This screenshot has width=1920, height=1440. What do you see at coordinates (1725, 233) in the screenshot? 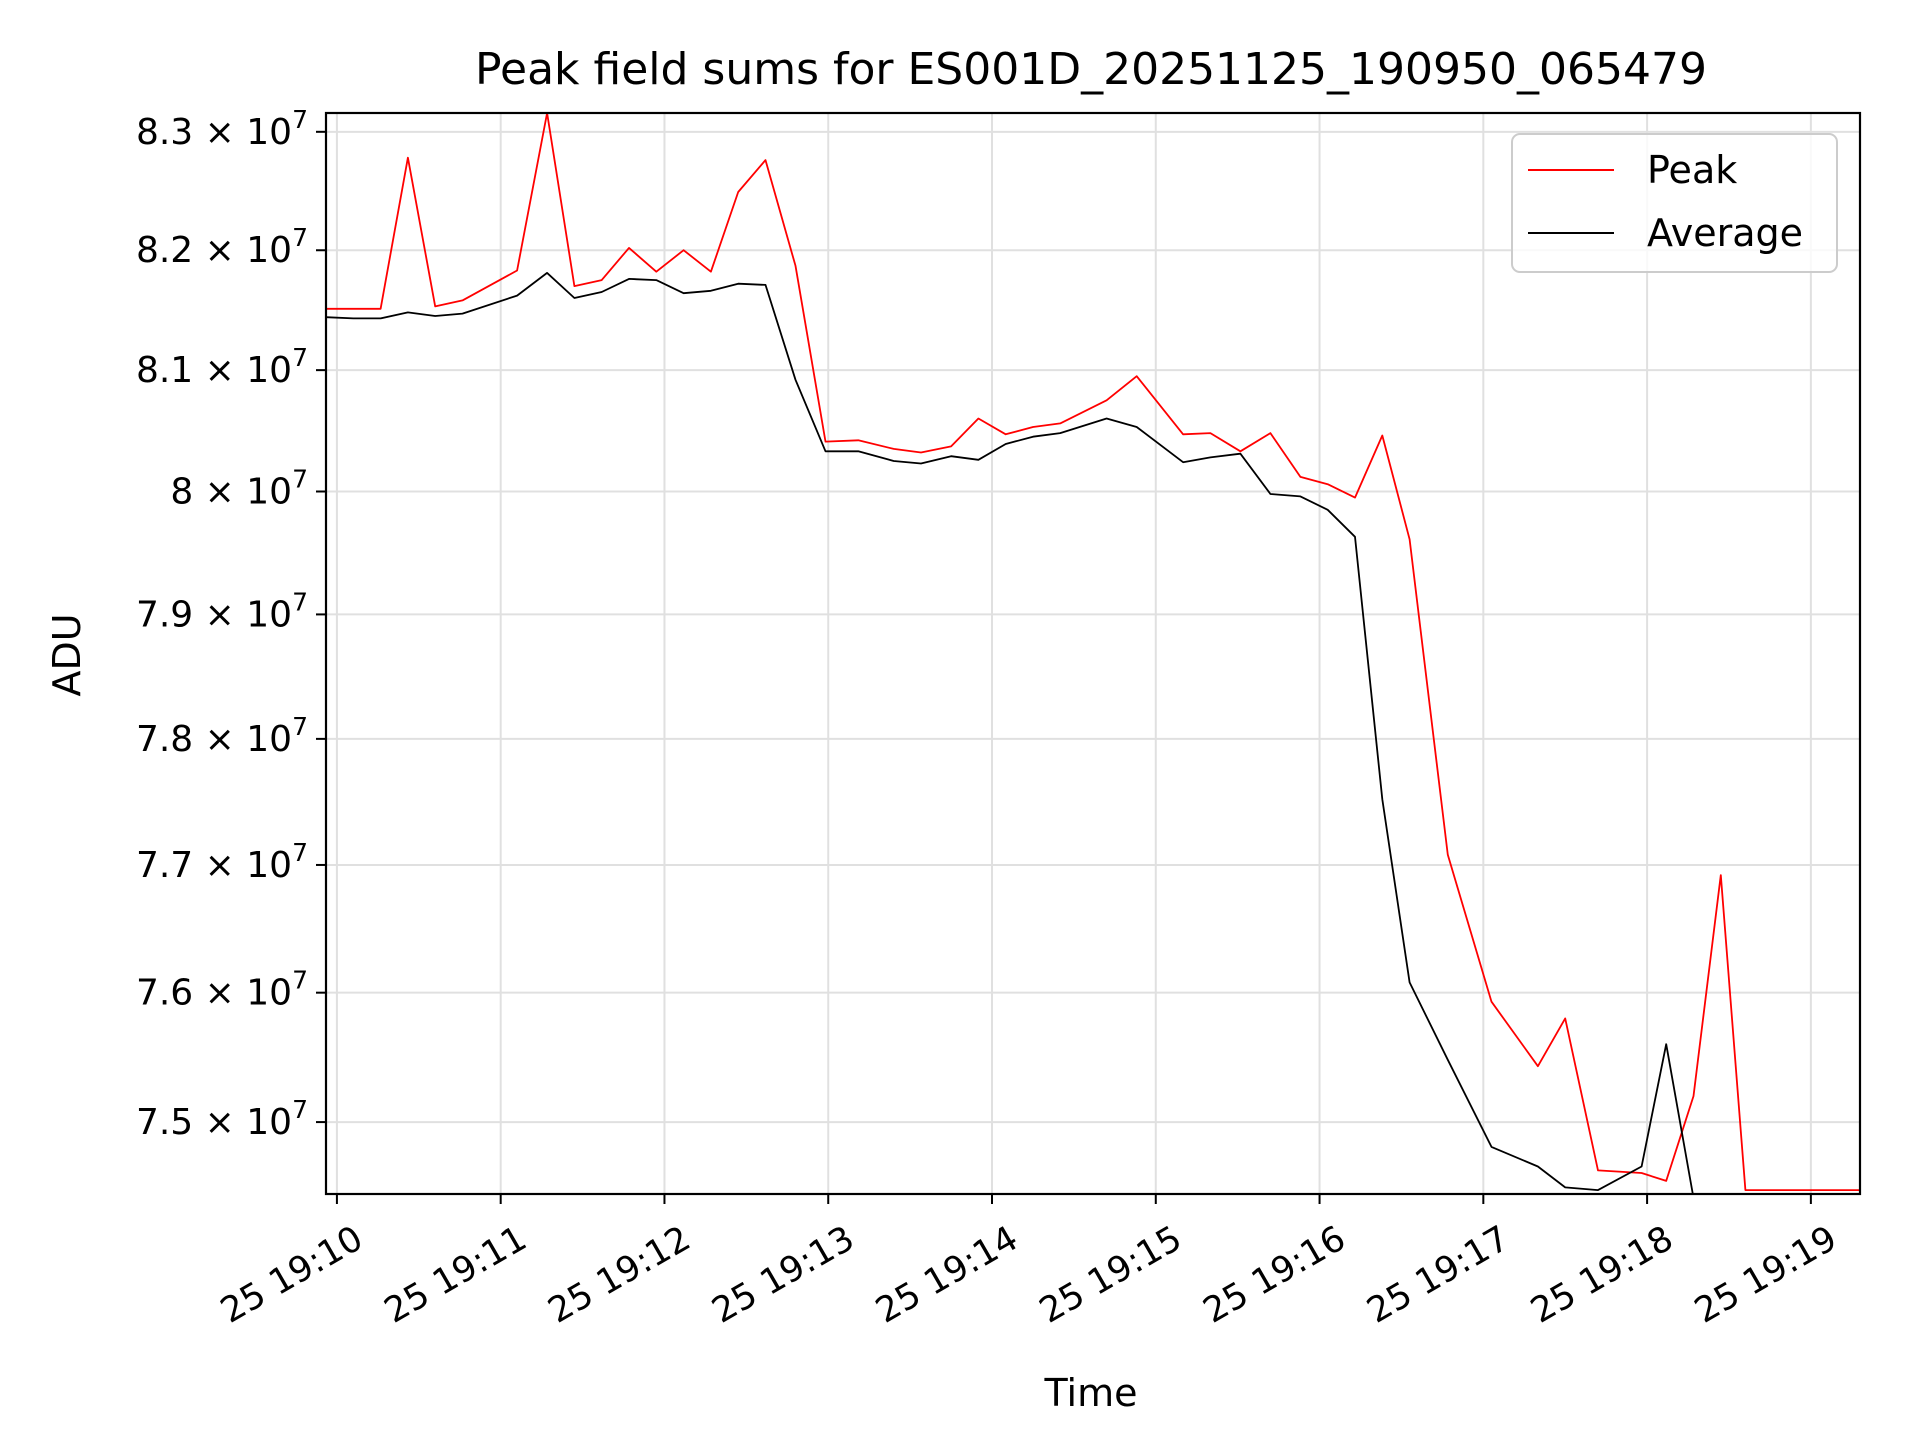
I see `legend-label-average: Average` at bounding box center [1725, 233].